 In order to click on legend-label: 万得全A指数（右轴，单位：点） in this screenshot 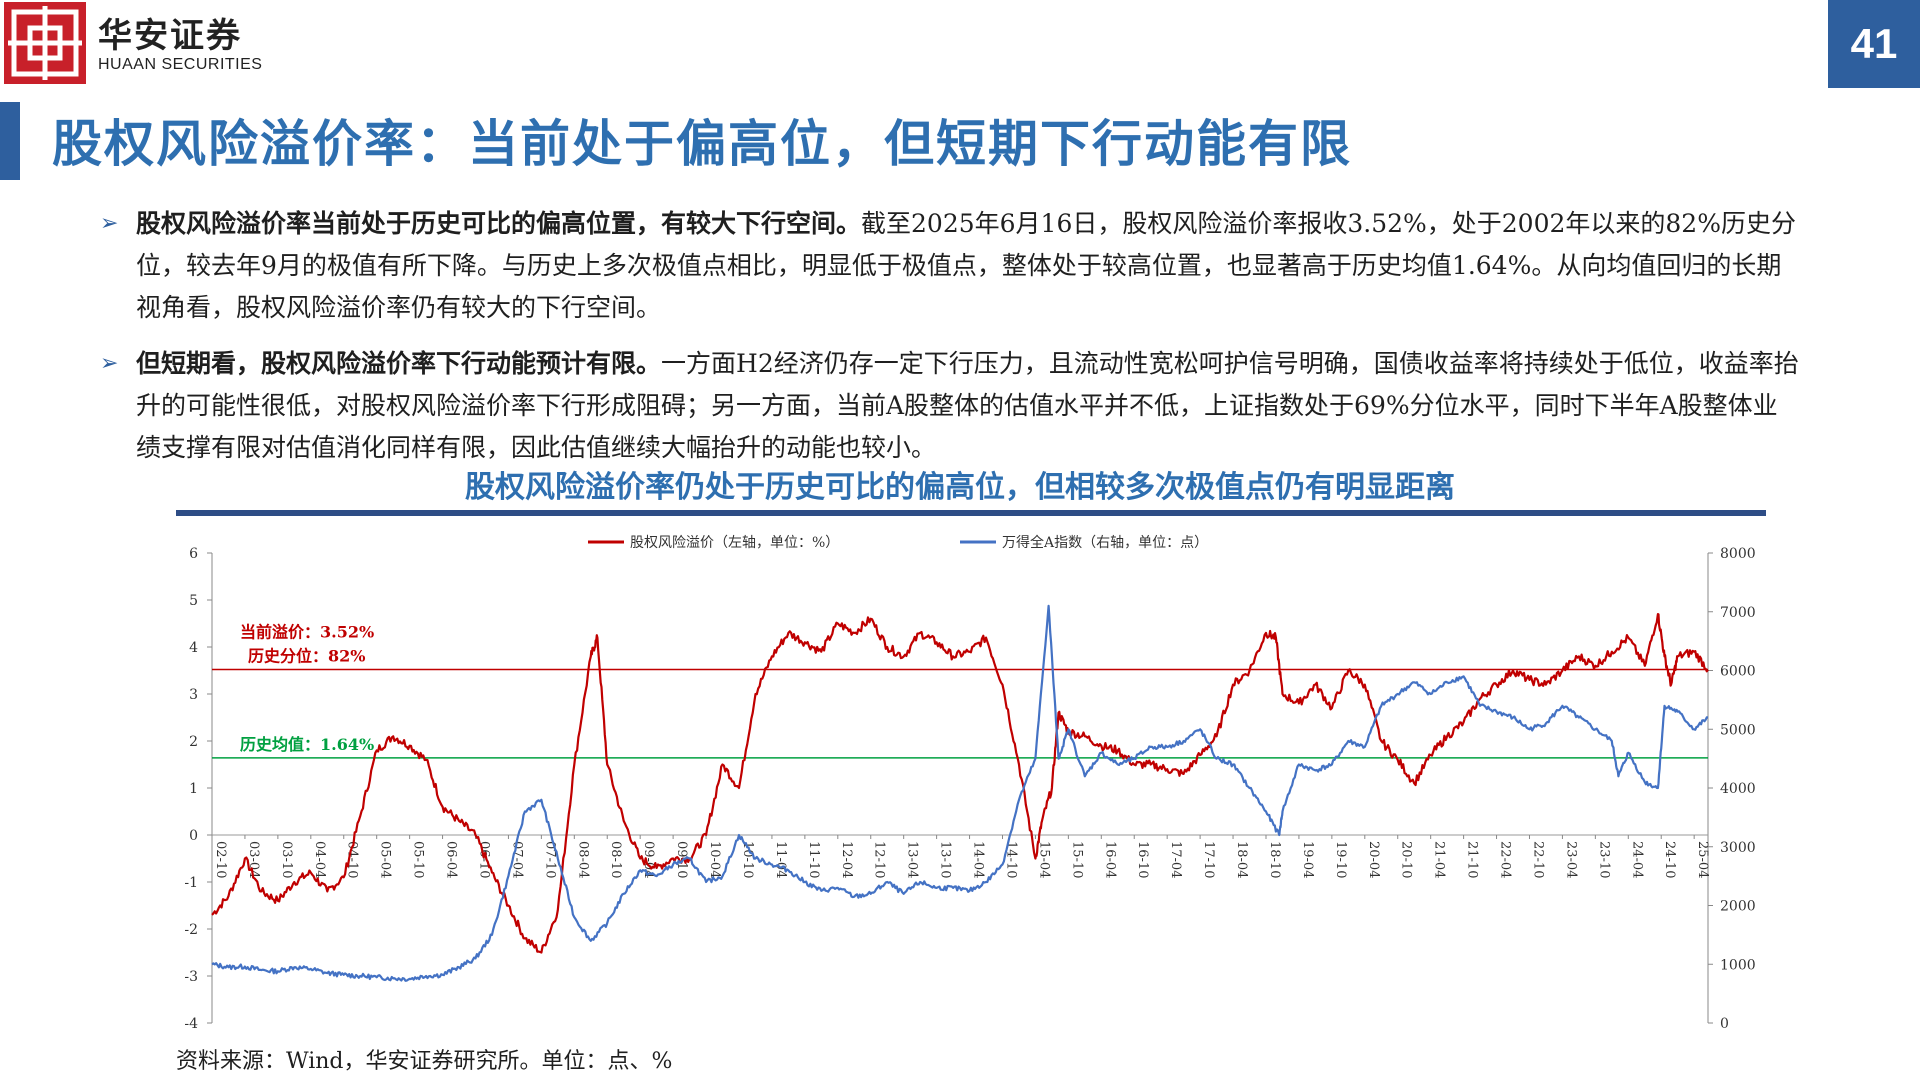, I will do `click(1105, 542)`.